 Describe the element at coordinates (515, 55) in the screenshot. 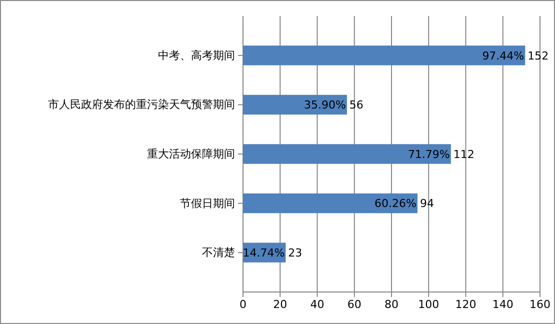

I see `data-label: 97.44% 152` at that location.